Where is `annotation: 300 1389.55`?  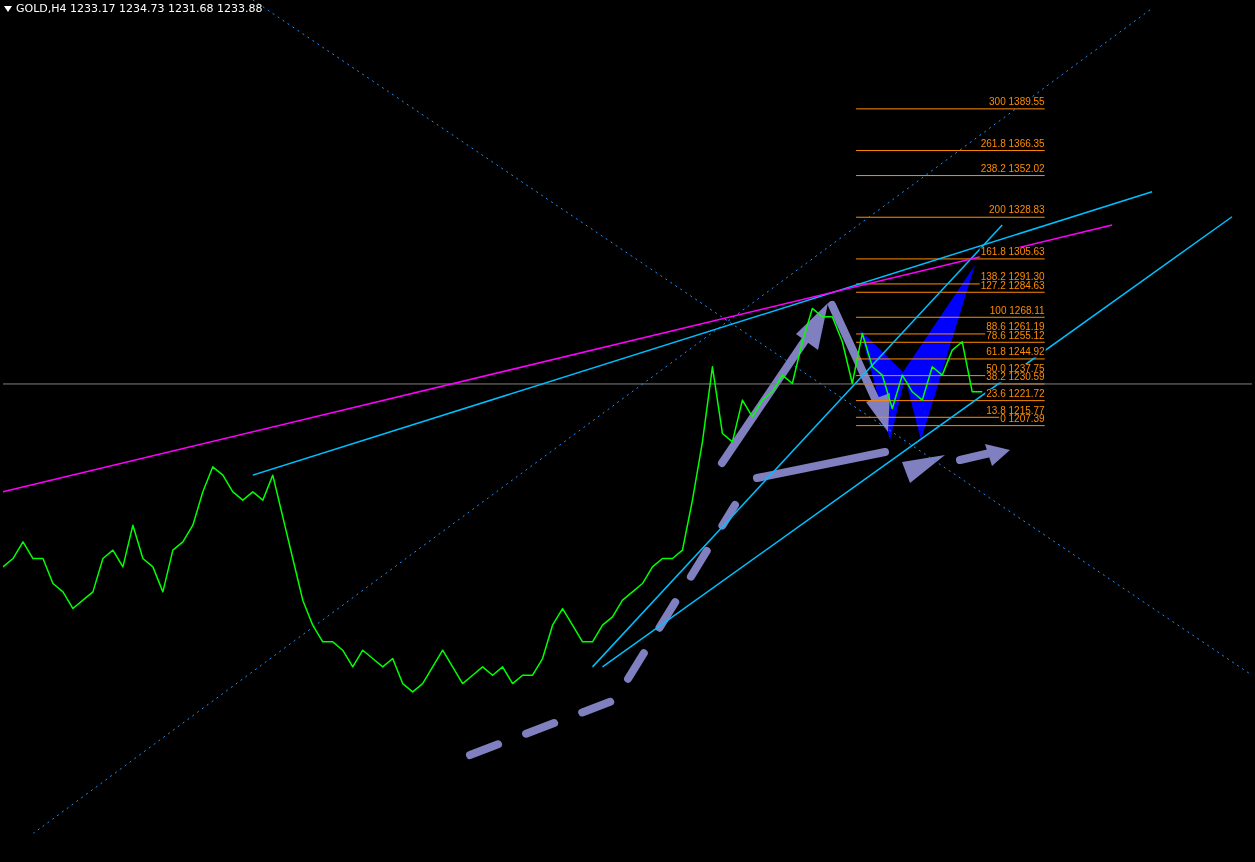 annotation: 300 1389.55 is located at coordinates (1017, 102).